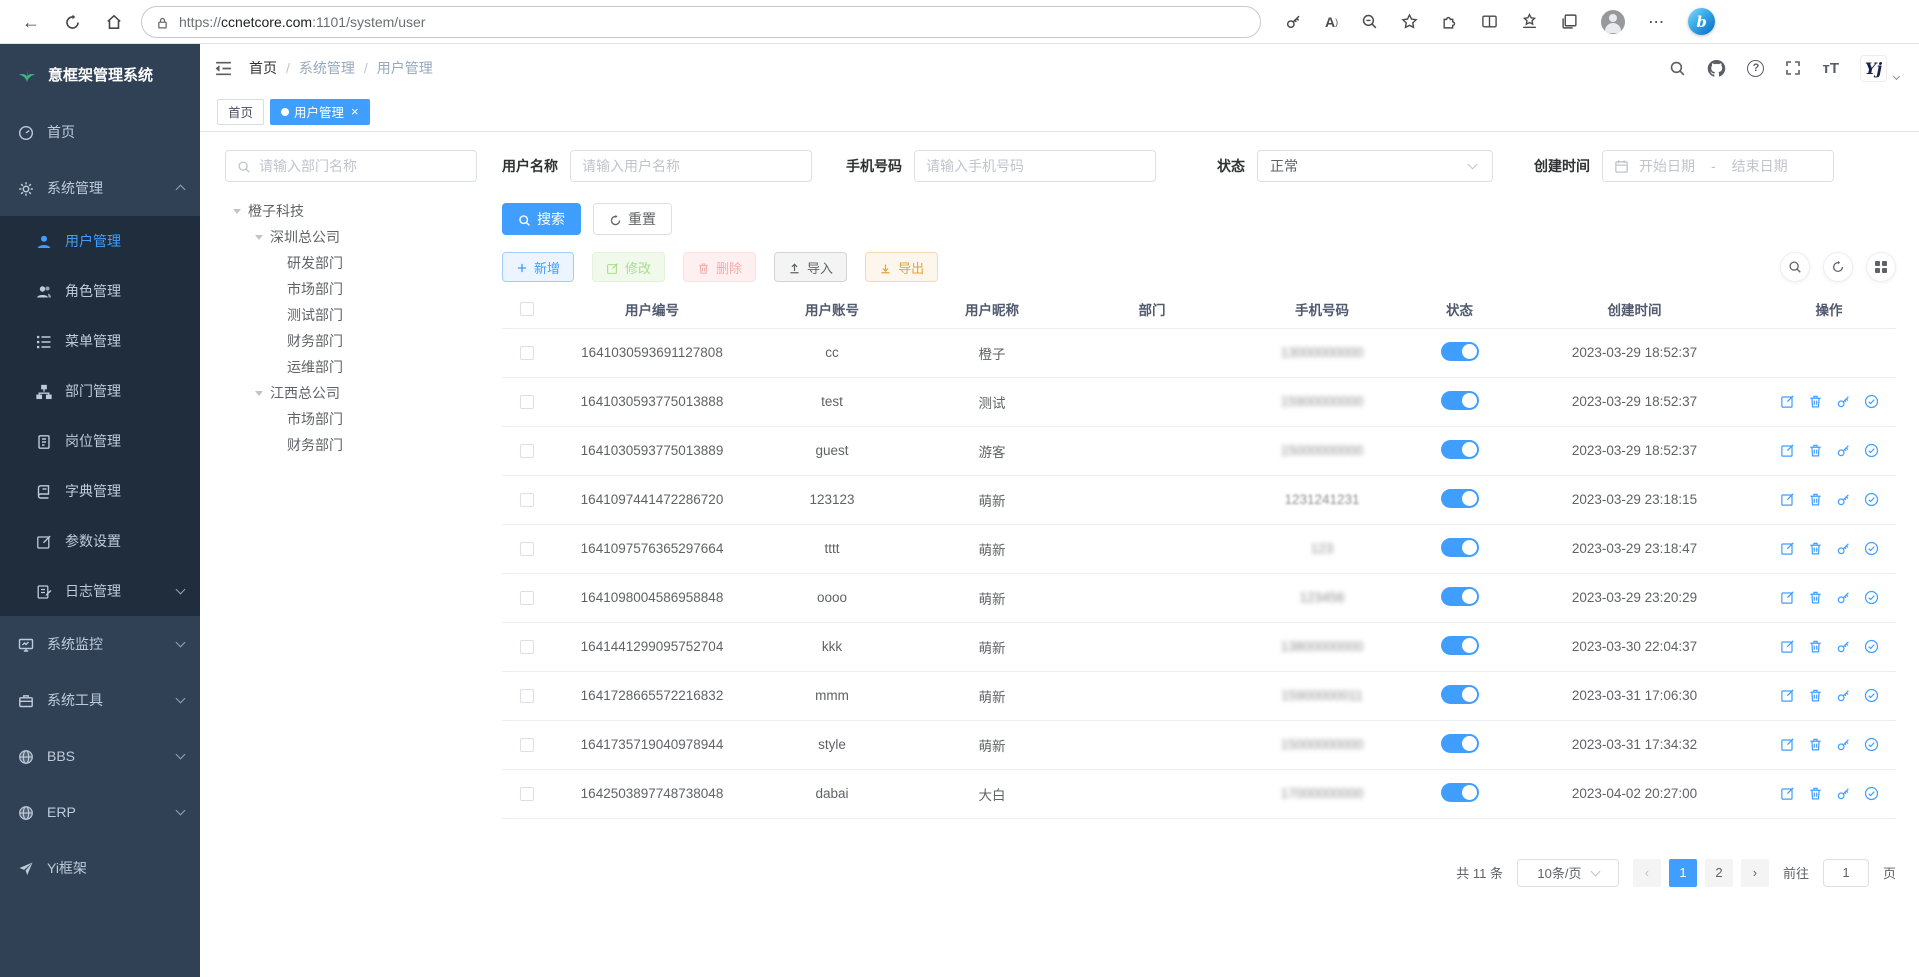  Describe the element at coordinates (701, 21) in the screenshot. I see `address-bar: https://ccnetcore.com:1101/system/user` at that location.